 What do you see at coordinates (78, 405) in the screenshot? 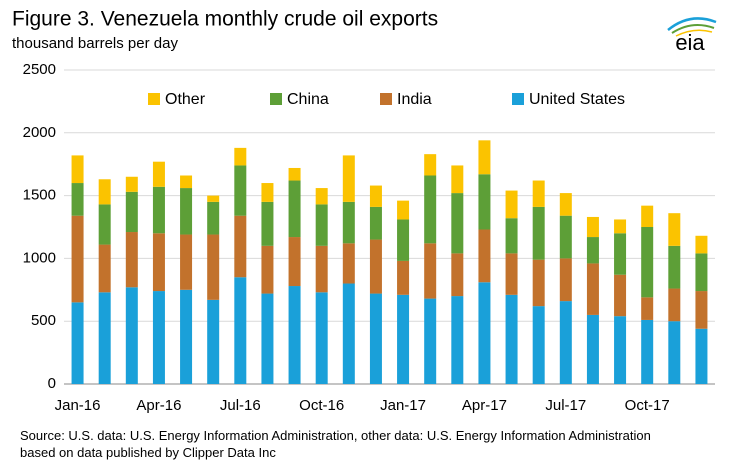
I see `x-tick-label: Jan-16` at bounding box center [78, 405].